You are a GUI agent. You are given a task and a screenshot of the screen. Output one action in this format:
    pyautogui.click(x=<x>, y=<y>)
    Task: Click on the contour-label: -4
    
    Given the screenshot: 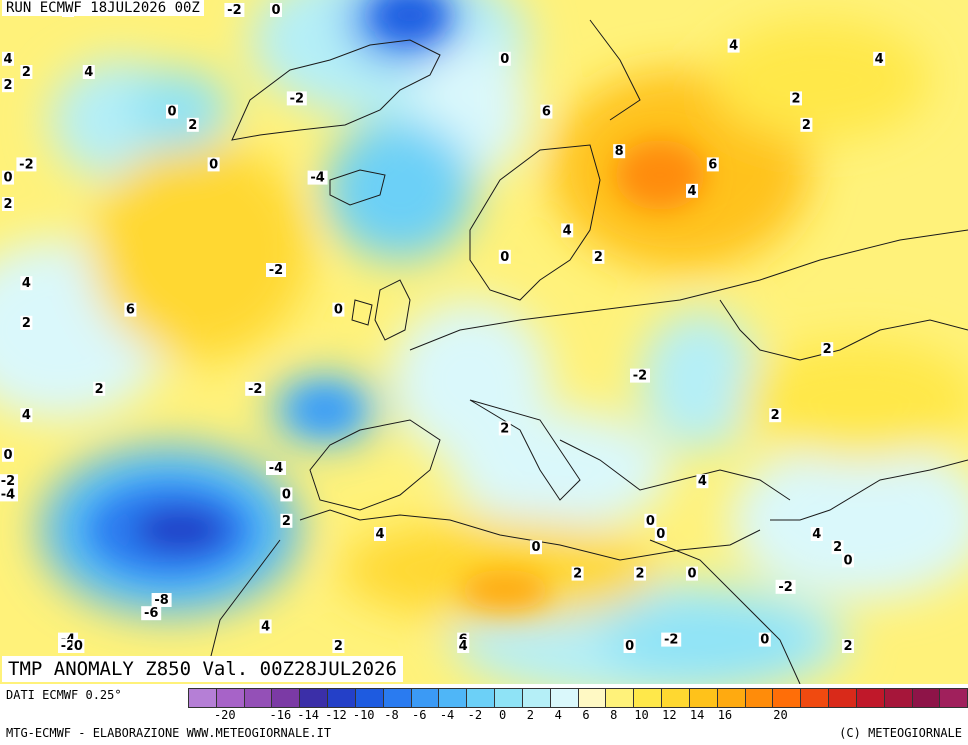 What is the action you would take?
    pyautogui.click(x=317, y=178)
    